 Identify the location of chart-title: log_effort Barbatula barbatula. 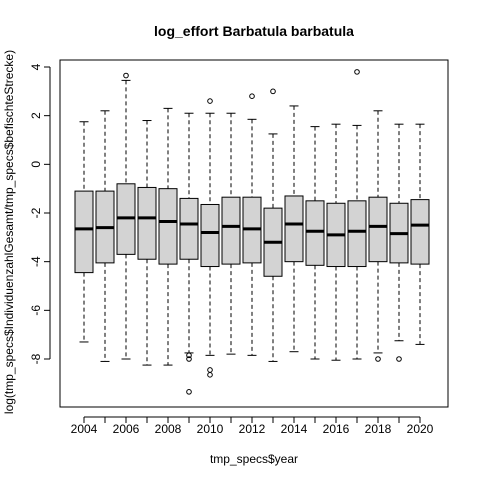
(254, 31).